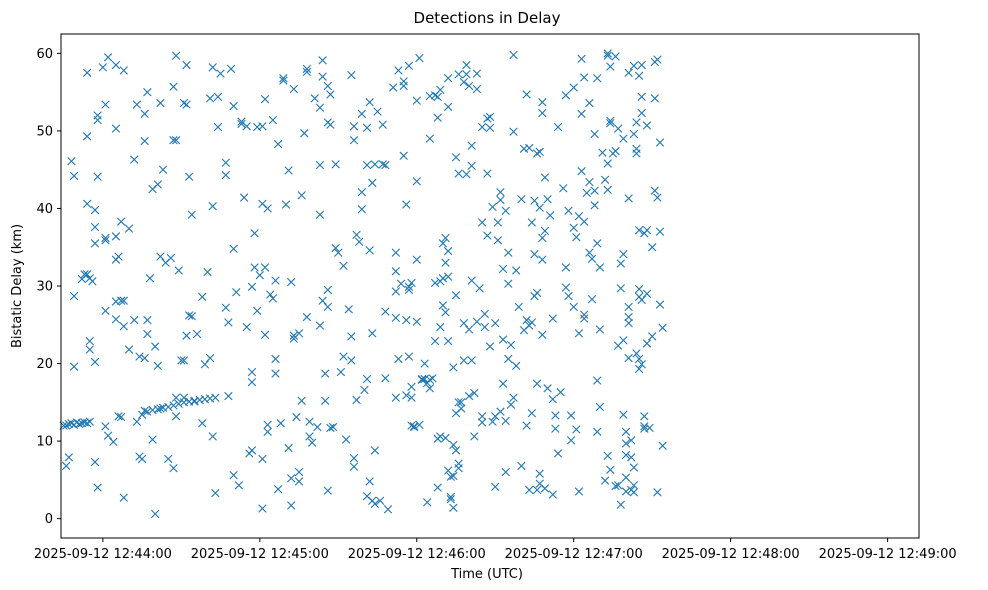  I want to click on y-tick-label: 40, so click(44, 209).